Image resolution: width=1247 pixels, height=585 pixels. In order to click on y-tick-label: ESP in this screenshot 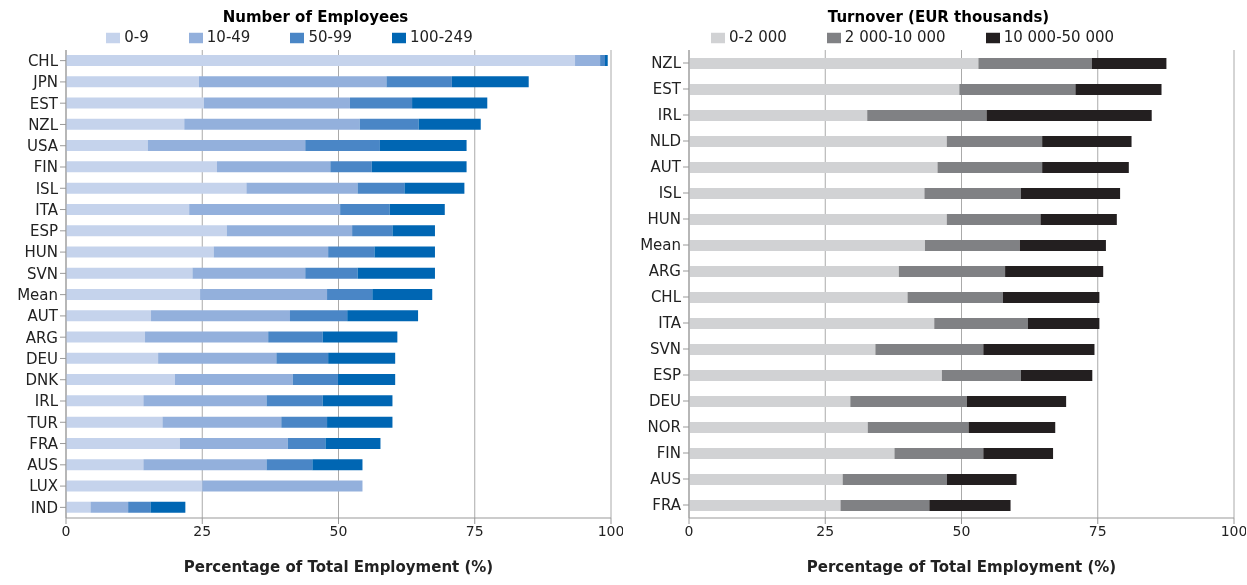, I will do `click(666, 375)`.